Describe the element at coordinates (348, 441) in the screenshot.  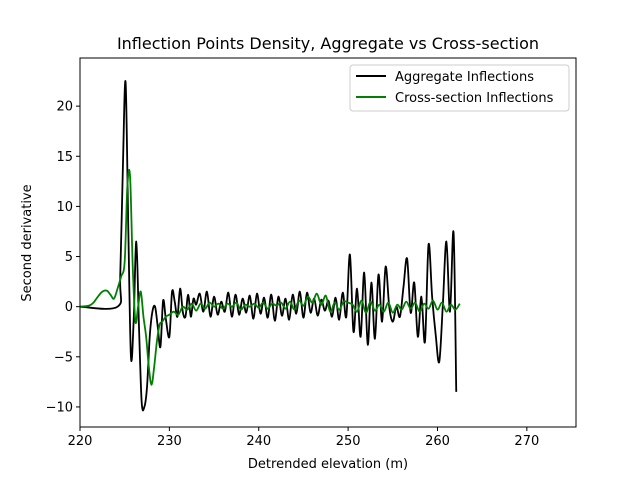
I see `x-tick-label: 250` at that location.